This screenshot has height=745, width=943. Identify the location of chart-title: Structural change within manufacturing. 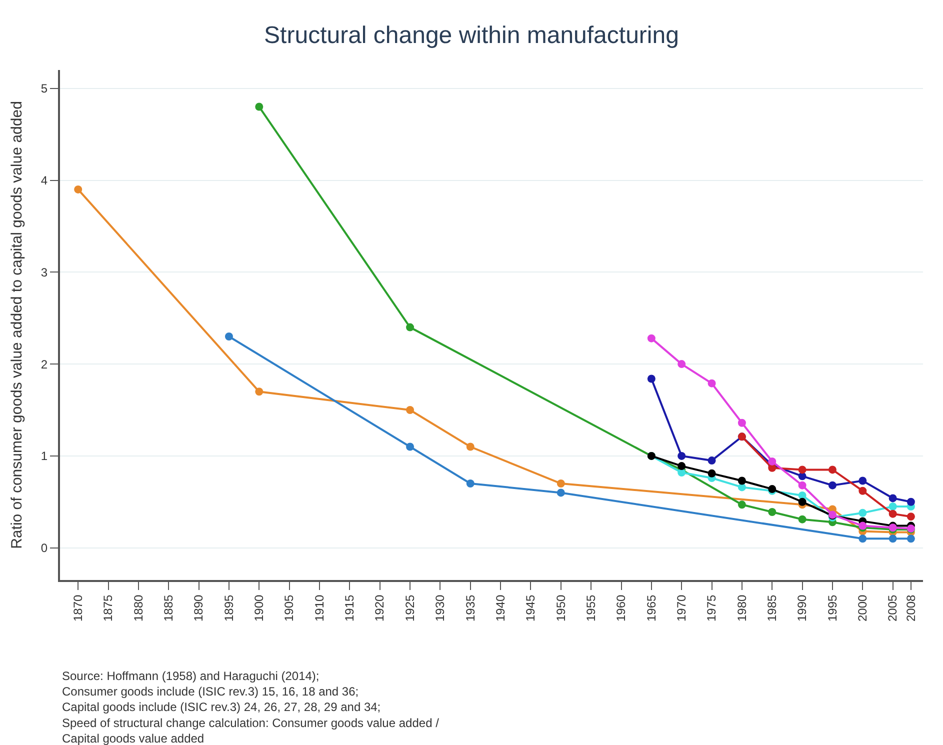
(471, 35).